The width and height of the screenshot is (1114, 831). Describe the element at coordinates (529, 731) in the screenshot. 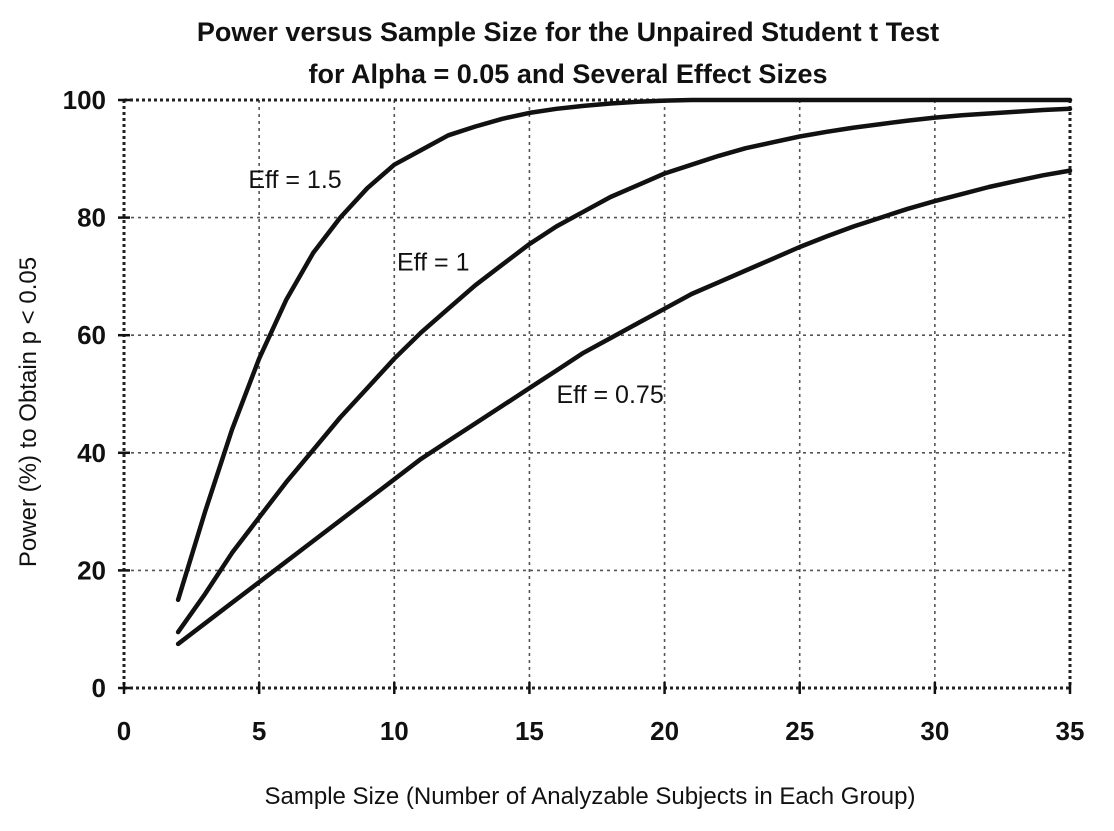

I see `x-tick-label-3: 15` at that location.